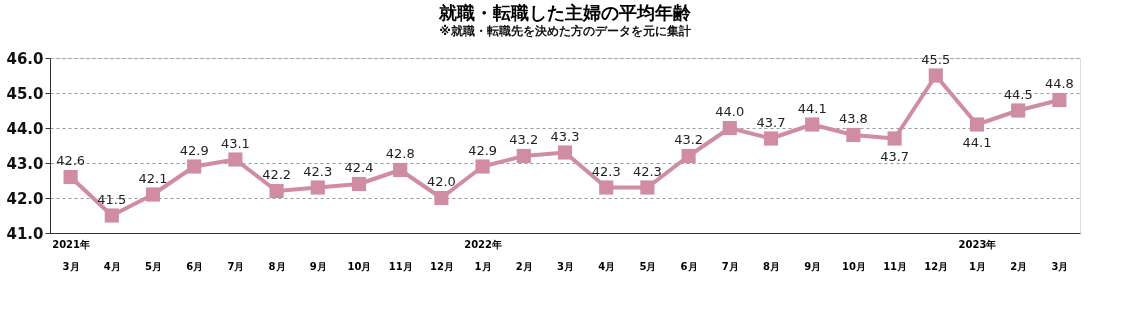  I want to click on y-tick-label: 45.0, so click(25, 93).